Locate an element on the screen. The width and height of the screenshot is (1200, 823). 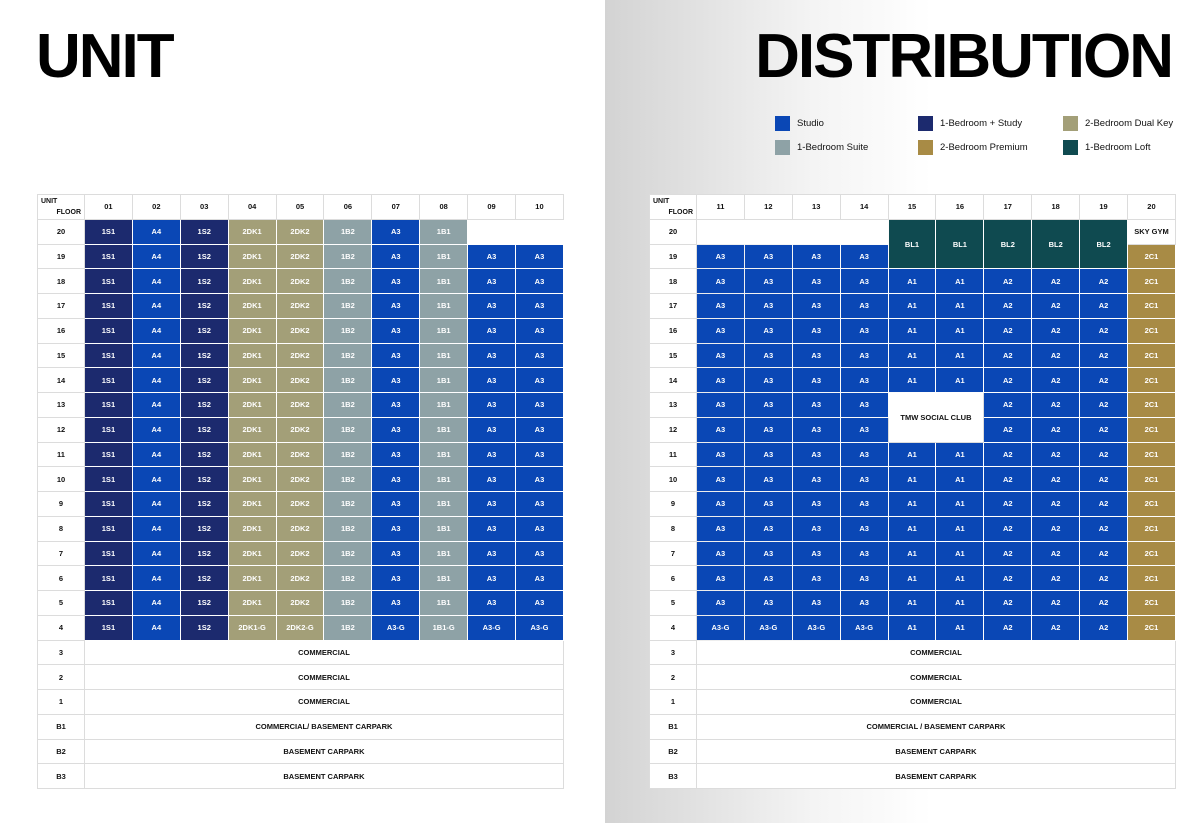
unit-header: 17 is located at coordinates (1008, 207).